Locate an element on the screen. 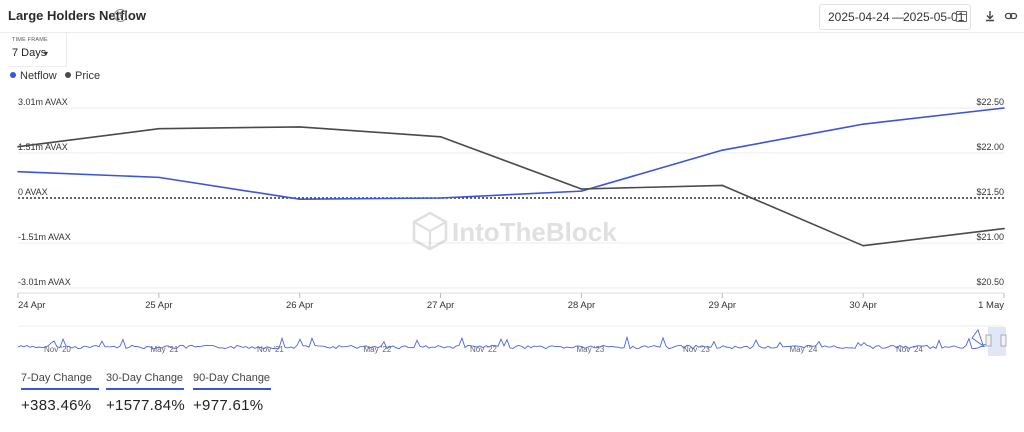 Image resolution: width=1024 pixels, height=432 pixels. legend-label-price: Price is located at coordinates (88, 76).